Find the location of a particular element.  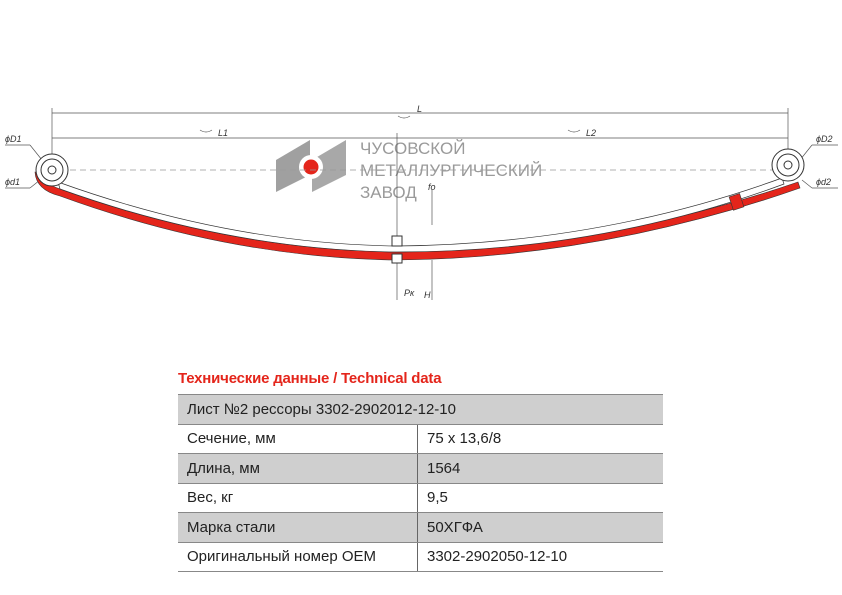

row-label: Марка стали is located at coordinates (298, 527).